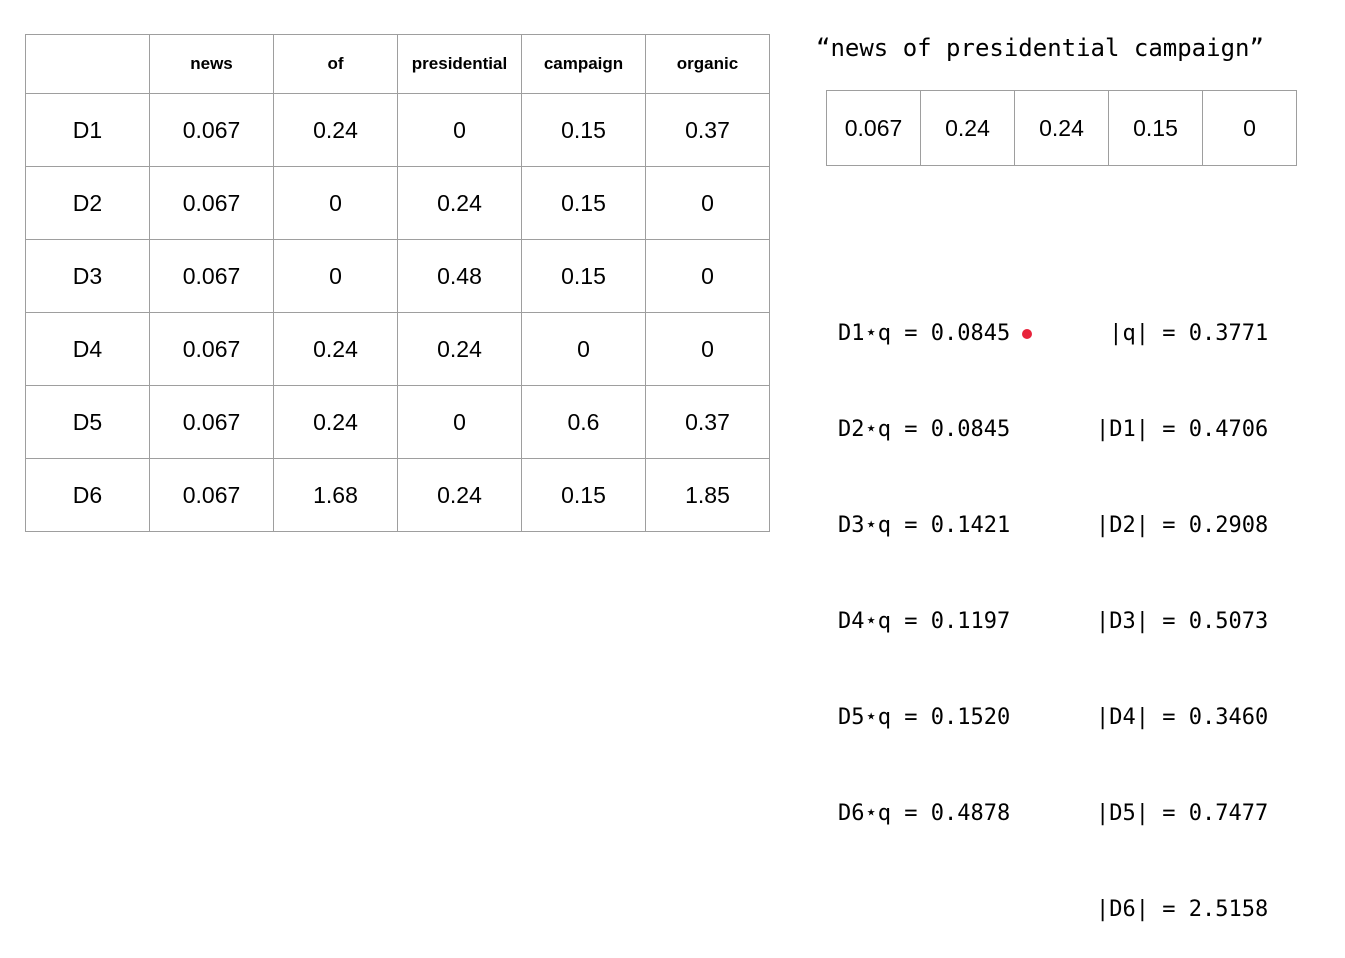 This screenshot has height=958, width=1345. I want to click on norm-line: |D5| = 0.7477, so click(1182, 813).